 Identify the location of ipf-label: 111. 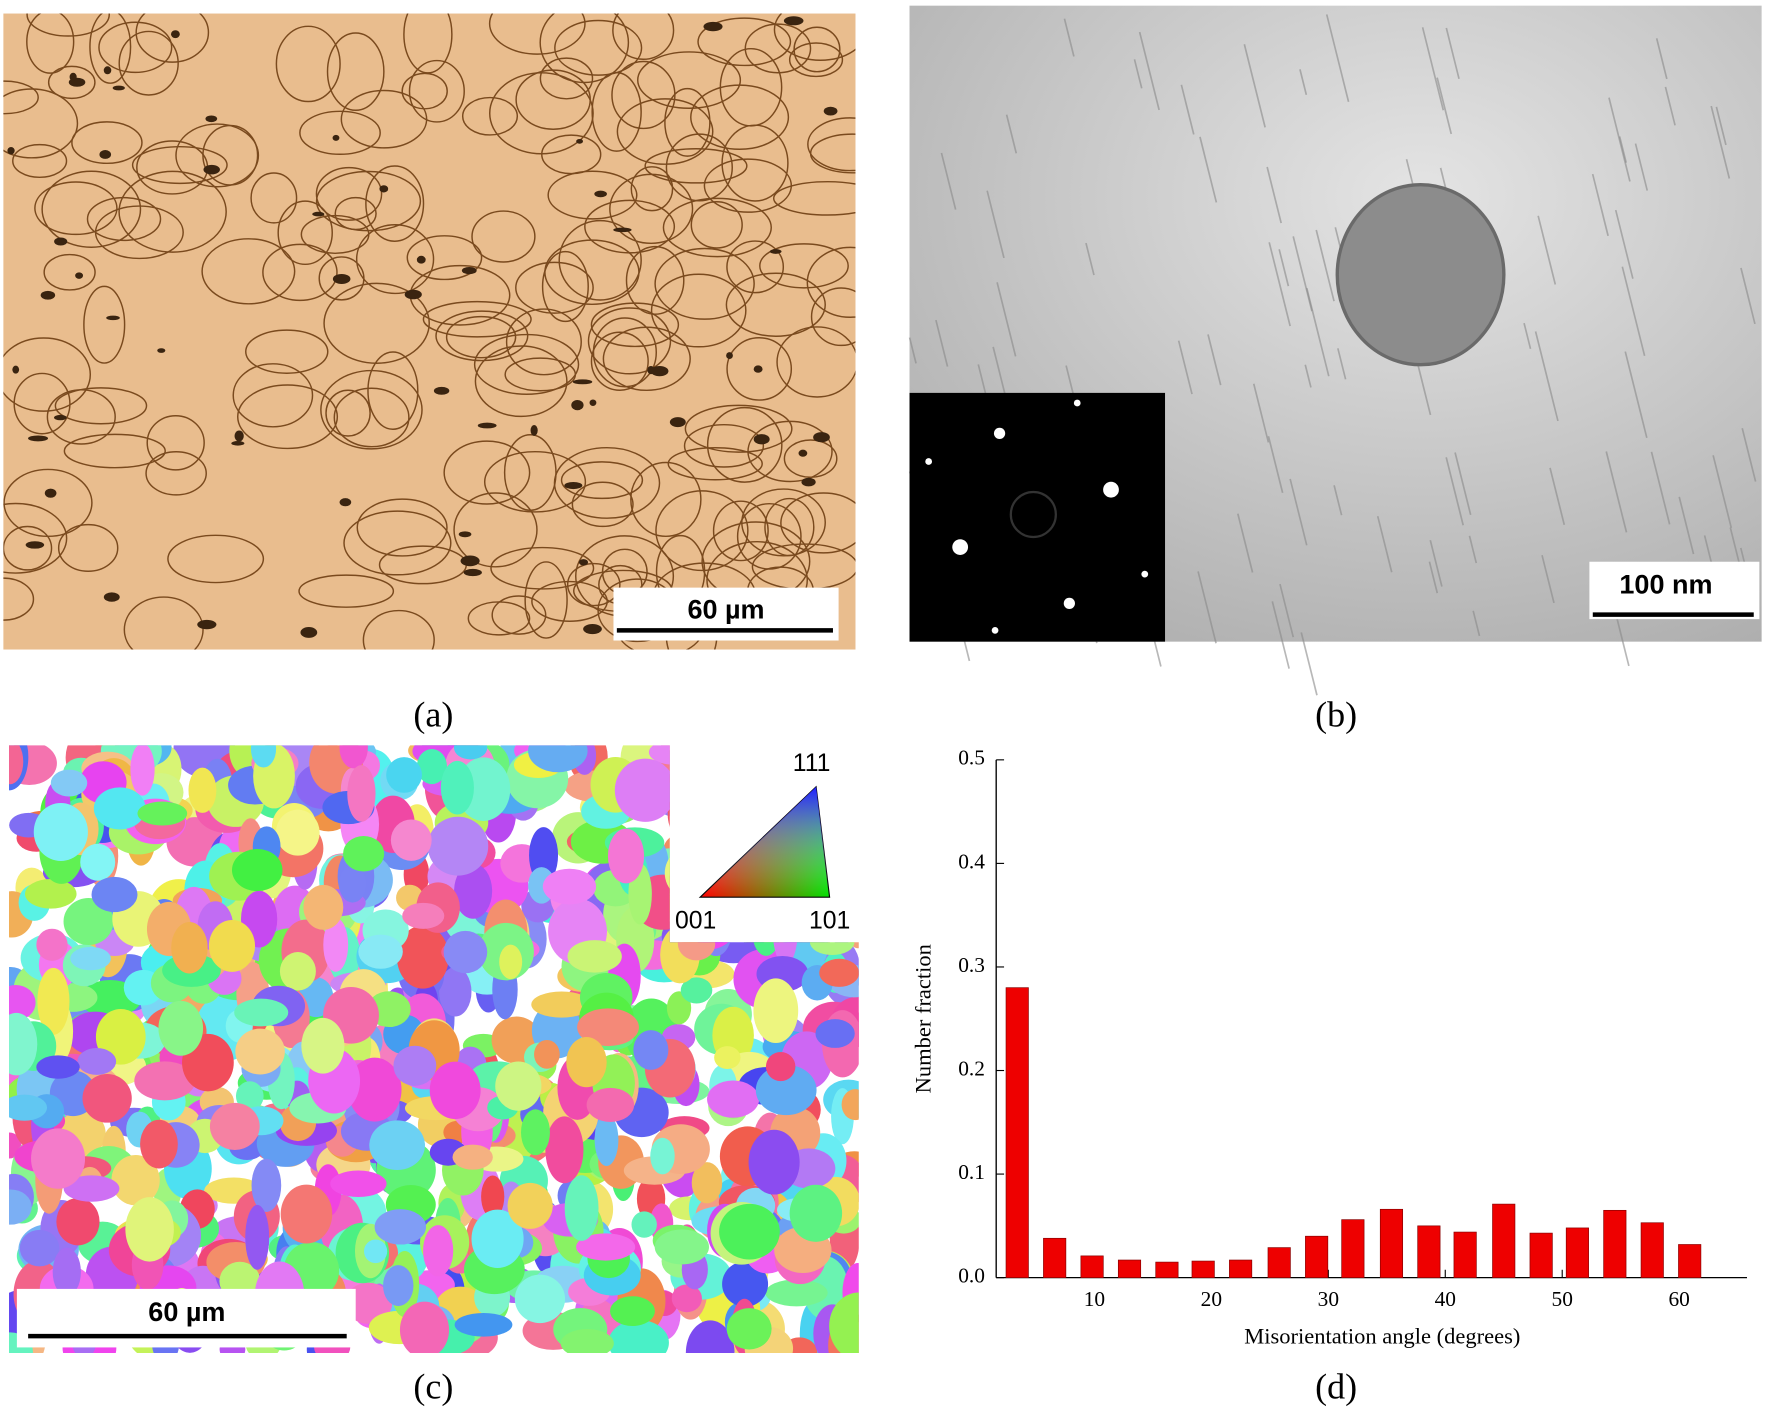
(812, 763).